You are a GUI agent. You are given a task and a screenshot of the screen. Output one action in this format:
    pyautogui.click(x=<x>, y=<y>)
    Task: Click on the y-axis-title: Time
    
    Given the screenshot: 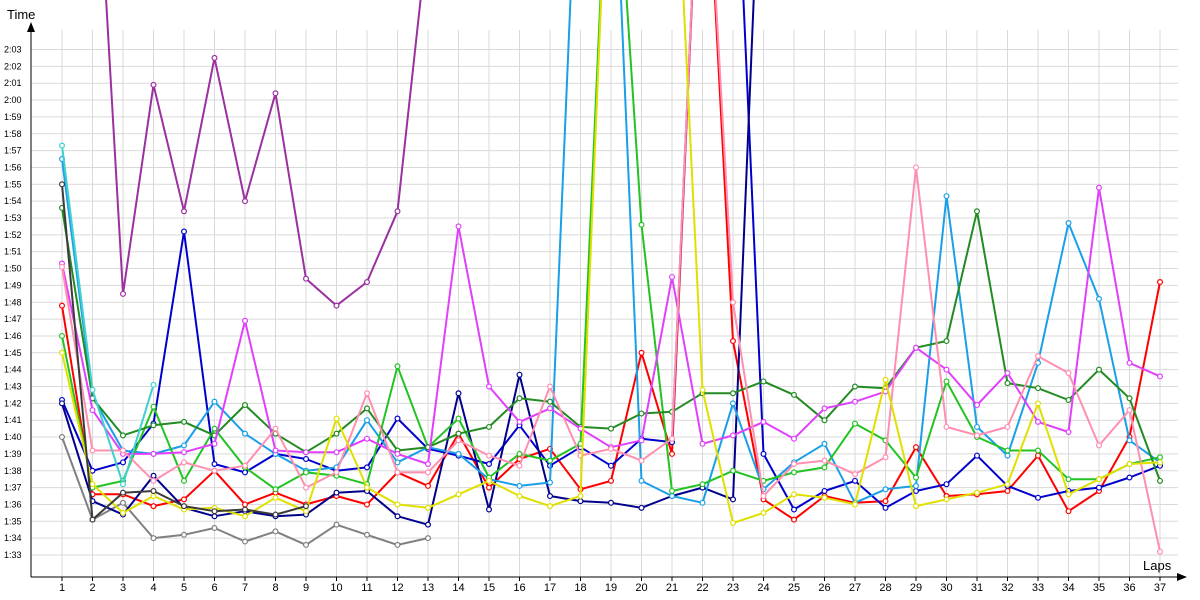 What is the action you would take?
    pyautogui.click(x=21, y=14)
    